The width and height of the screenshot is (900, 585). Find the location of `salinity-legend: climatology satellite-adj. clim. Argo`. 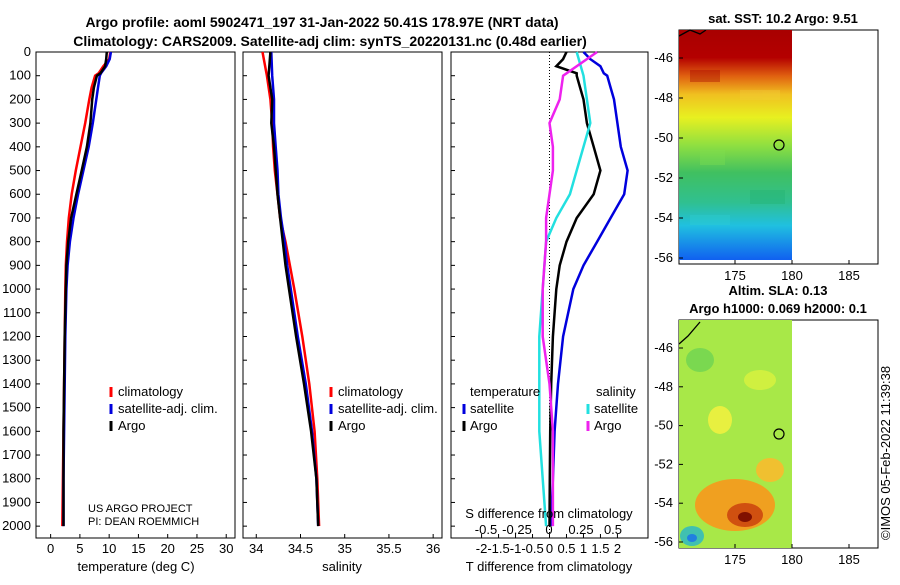

salinity-legend: climatology satellite-adj. clim. Argo is located at coordinates (383, 408).